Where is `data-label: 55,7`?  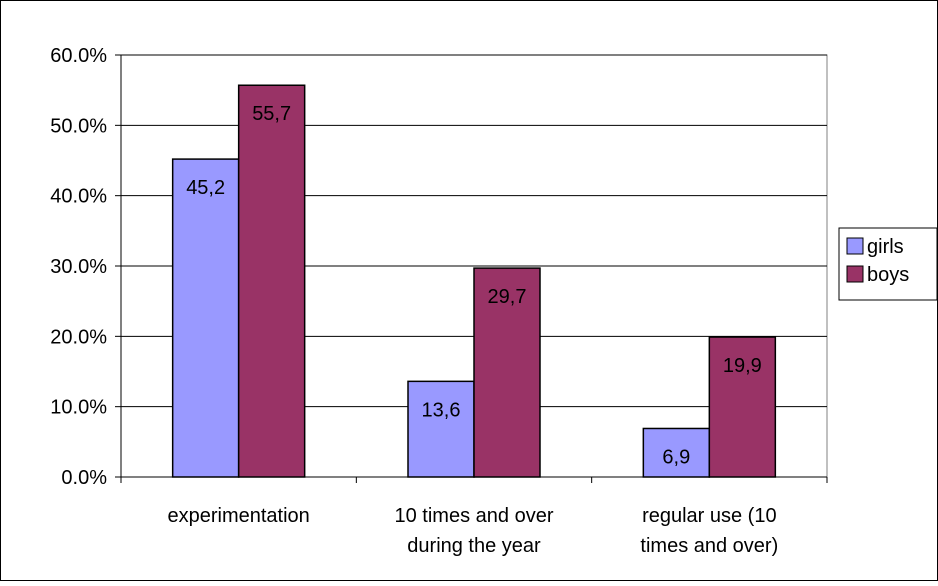 data-label: 55,7 is located at coordinates (271, 114).